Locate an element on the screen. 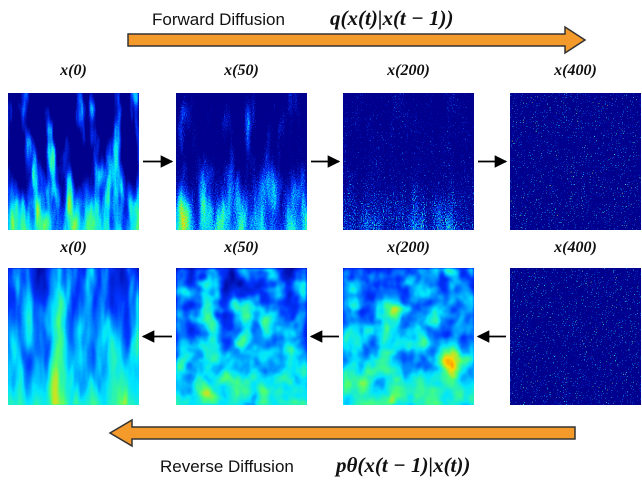 The height and width of the screenshot is (482, 642). forward-label: Forward Diffusion is located at coordinates (218, 19).